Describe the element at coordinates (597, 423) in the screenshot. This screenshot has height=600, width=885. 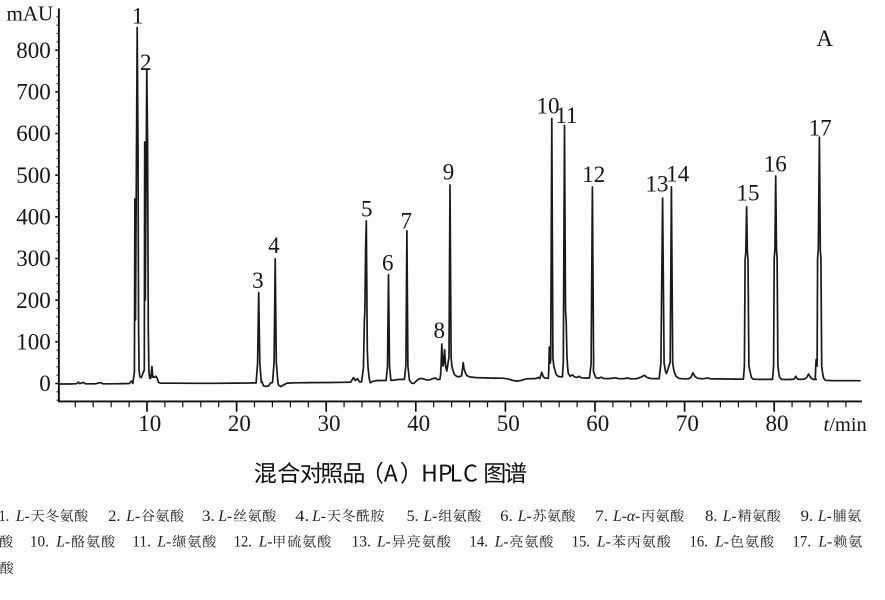
I see `svg-text: 60` at that location.